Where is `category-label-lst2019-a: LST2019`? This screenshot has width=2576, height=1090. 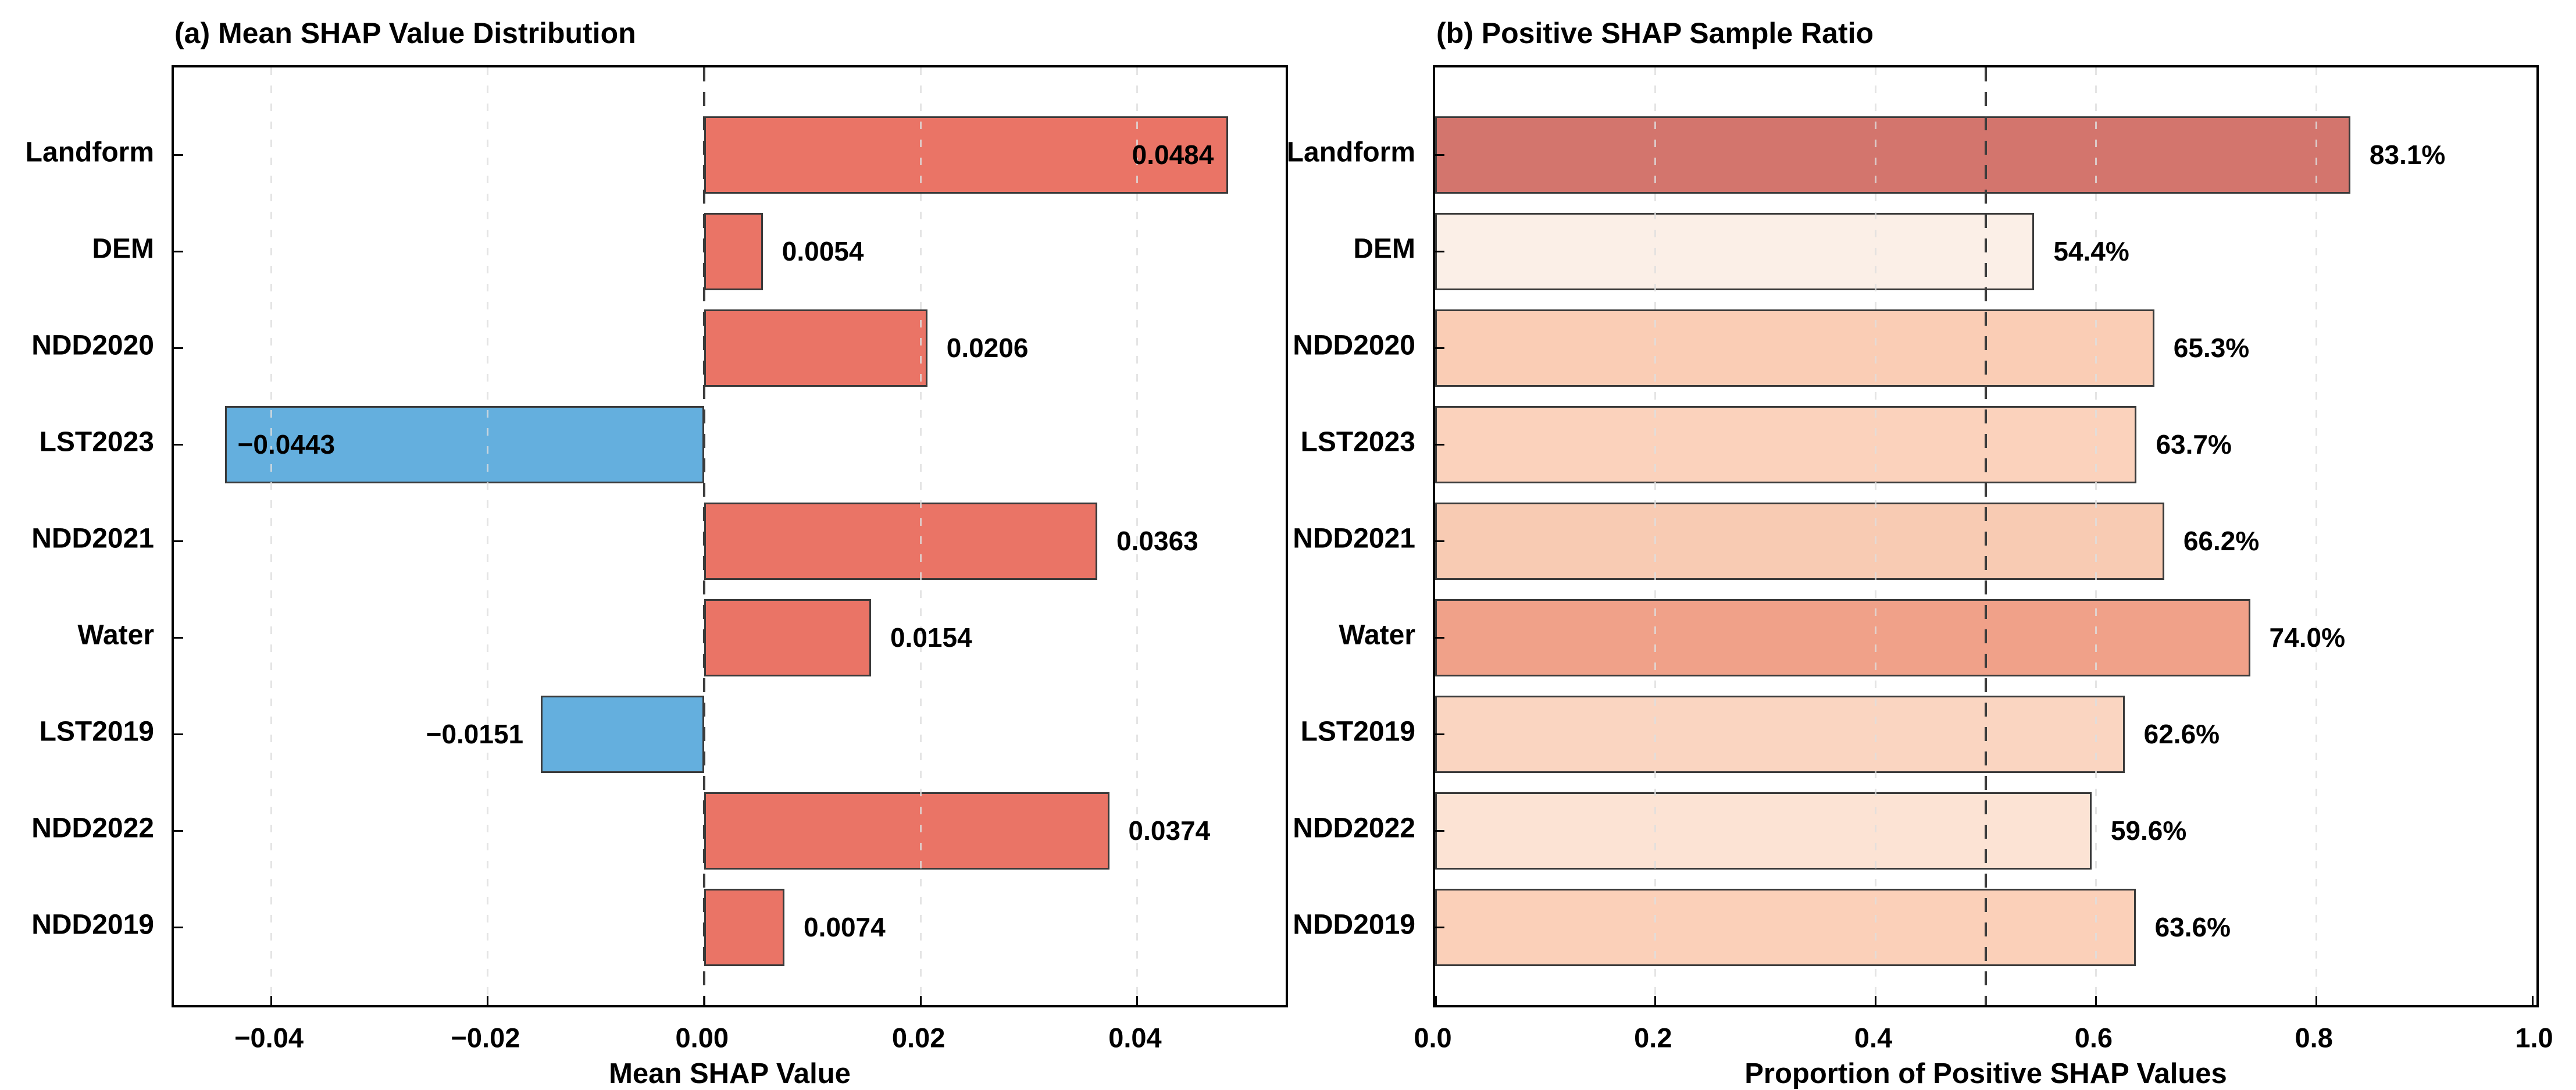 category-label-lst2019-a: LST2019 is located at coordinates (97, 731).